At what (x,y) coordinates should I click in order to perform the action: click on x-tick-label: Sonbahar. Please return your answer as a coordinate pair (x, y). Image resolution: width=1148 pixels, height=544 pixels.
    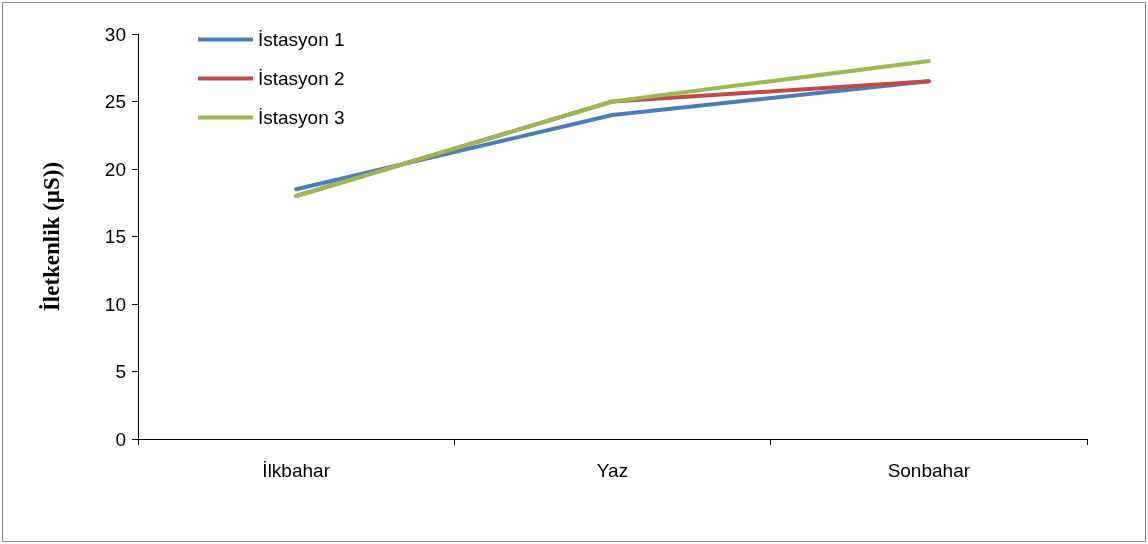
    Looking at the image, I should click on (929, 470).